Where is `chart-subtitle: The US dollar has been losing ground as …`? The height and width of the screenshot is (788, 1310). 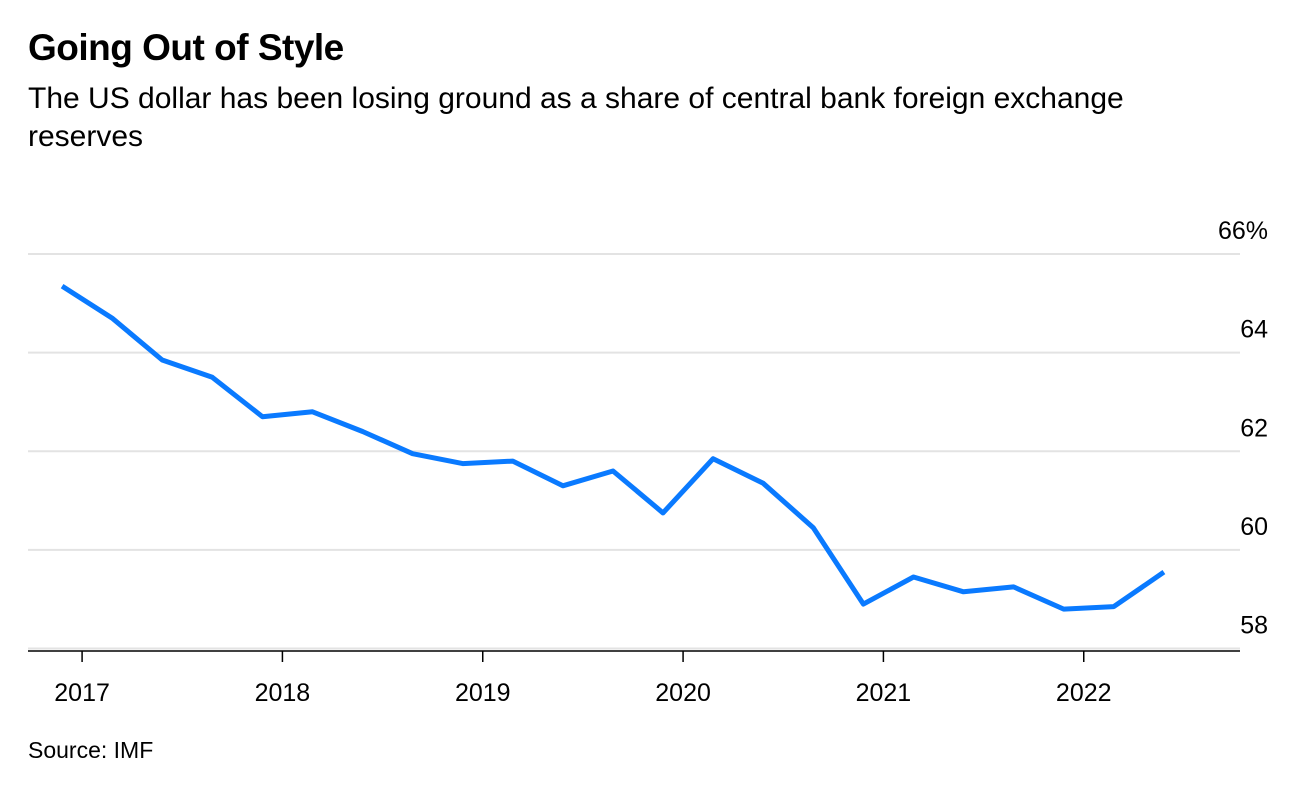
chart-subtitle: The US dollar has been losing ground as … is located at coordinates (576, 117).